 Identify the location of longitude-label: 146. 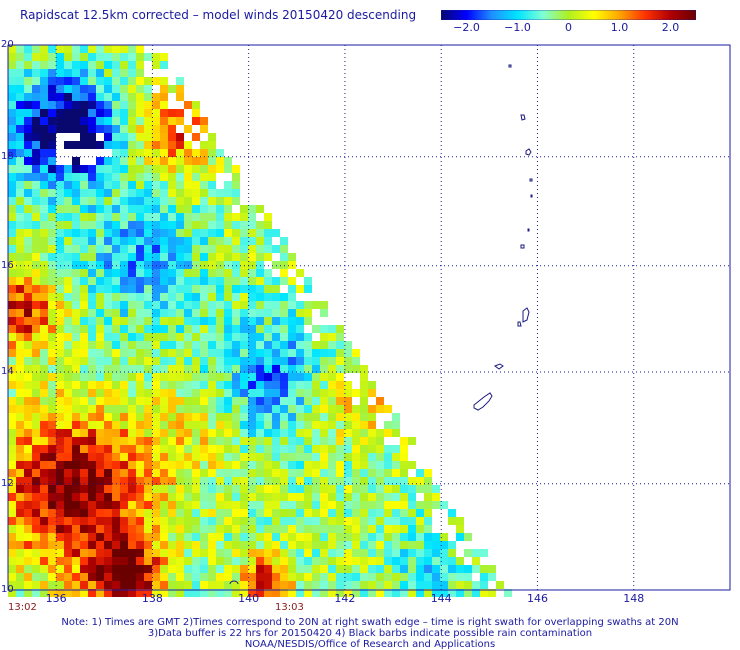
(537, 598).